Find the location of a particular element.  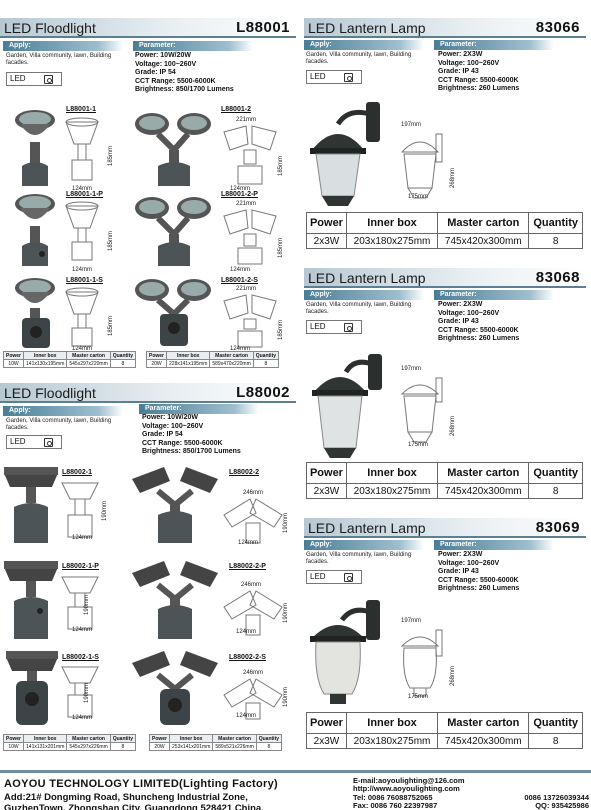

table-cell: 228x141x195mm is located at coordinates (188, 363).